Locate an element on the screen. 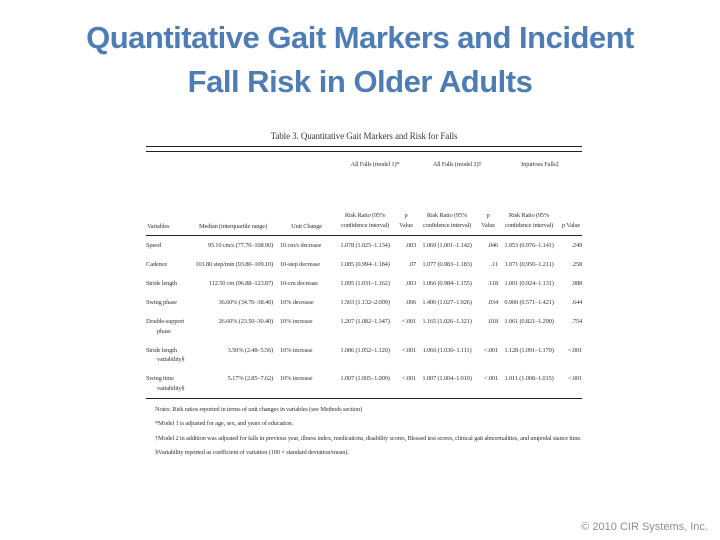 This screenshot has height=540, width=720. cell-median: 101.80 step/min (93.80–109.10) is located at coordinates (234, 264).